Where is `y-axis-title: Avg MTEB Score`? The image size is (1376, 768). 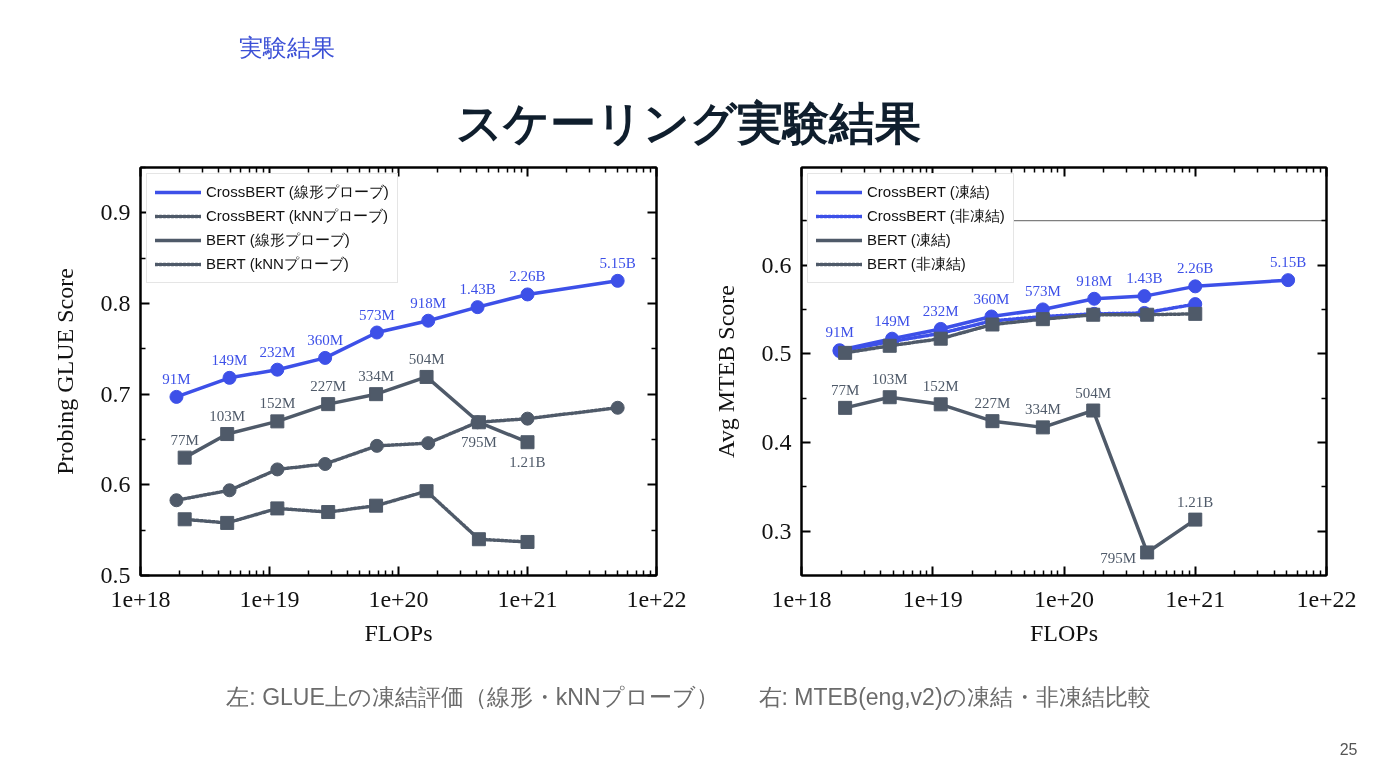
y-axis-title: Avg MTEB Score is located at coordinates (725, 371).